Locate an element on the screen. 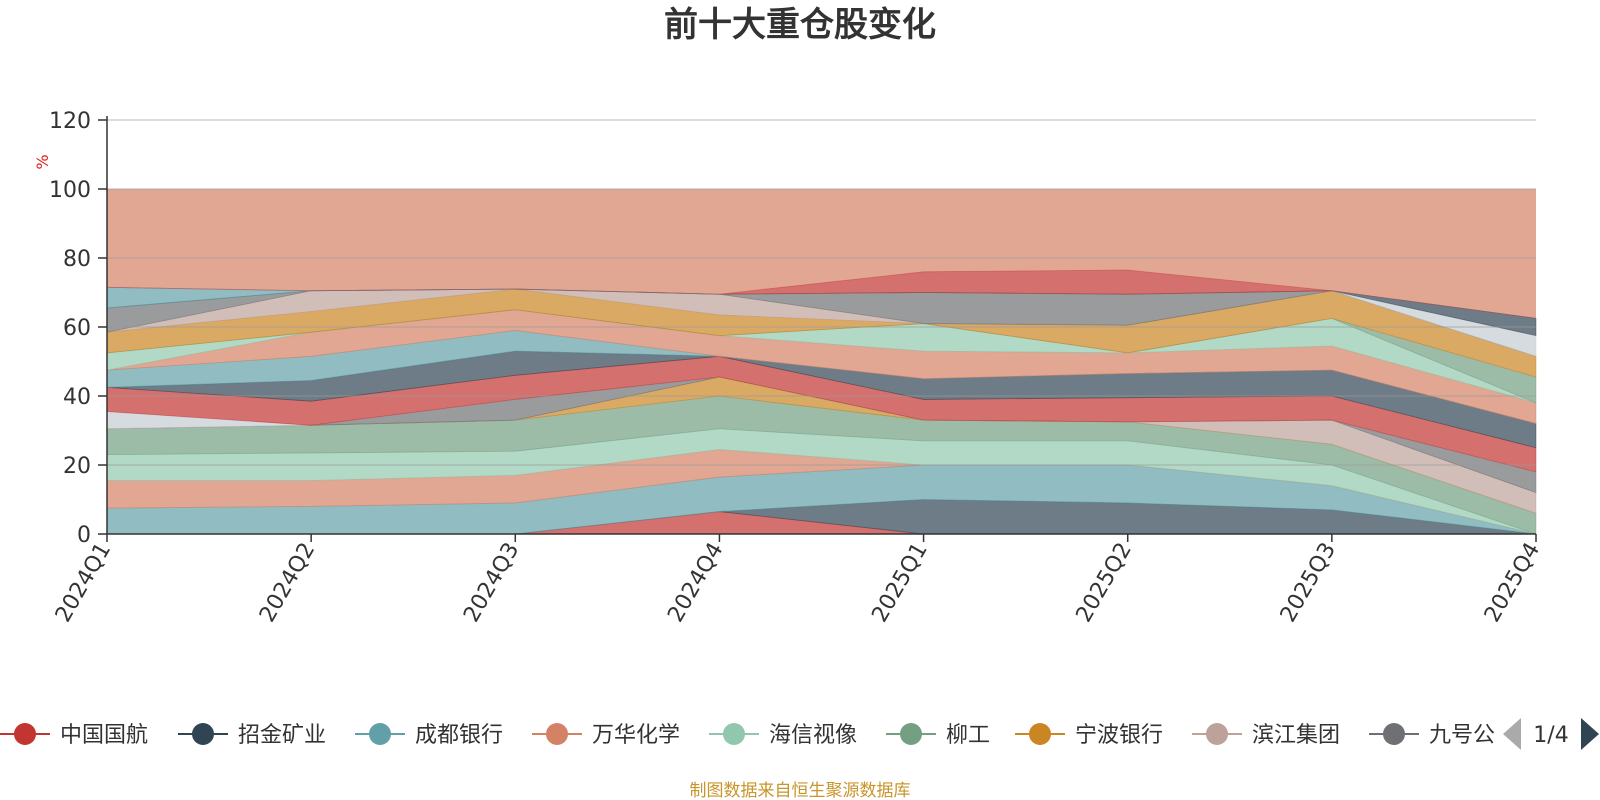 The height and width of the screenshot is (800, 1600). legend-item: 海信视像 is located at coordinates (783, 735).